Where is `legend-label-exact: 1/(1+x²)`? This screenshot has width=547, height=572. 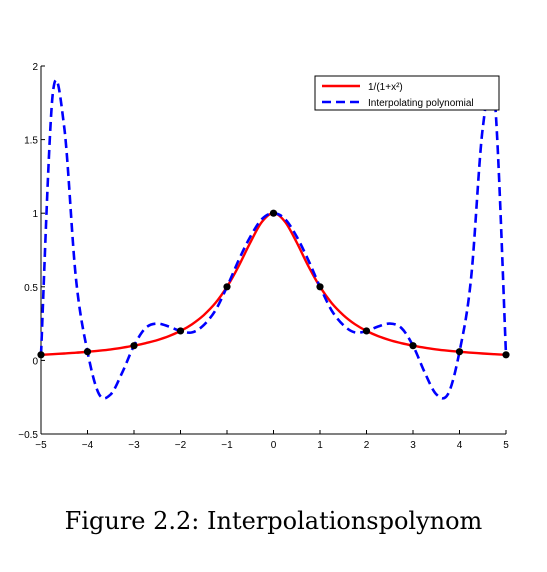
legend-label-exact: 1/(1+x²) is located at coordinates (385, 87).